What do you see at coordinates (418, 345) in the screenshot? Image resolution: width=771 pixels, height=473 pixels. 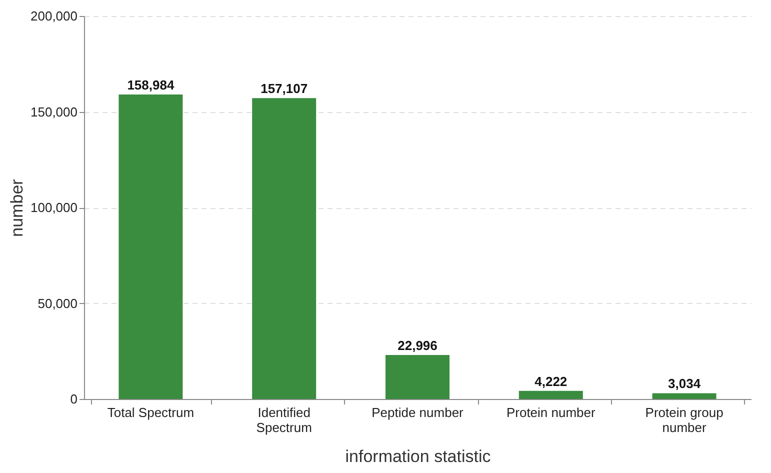 I see `data-label: 22,996` at bounding box center [418, 345].